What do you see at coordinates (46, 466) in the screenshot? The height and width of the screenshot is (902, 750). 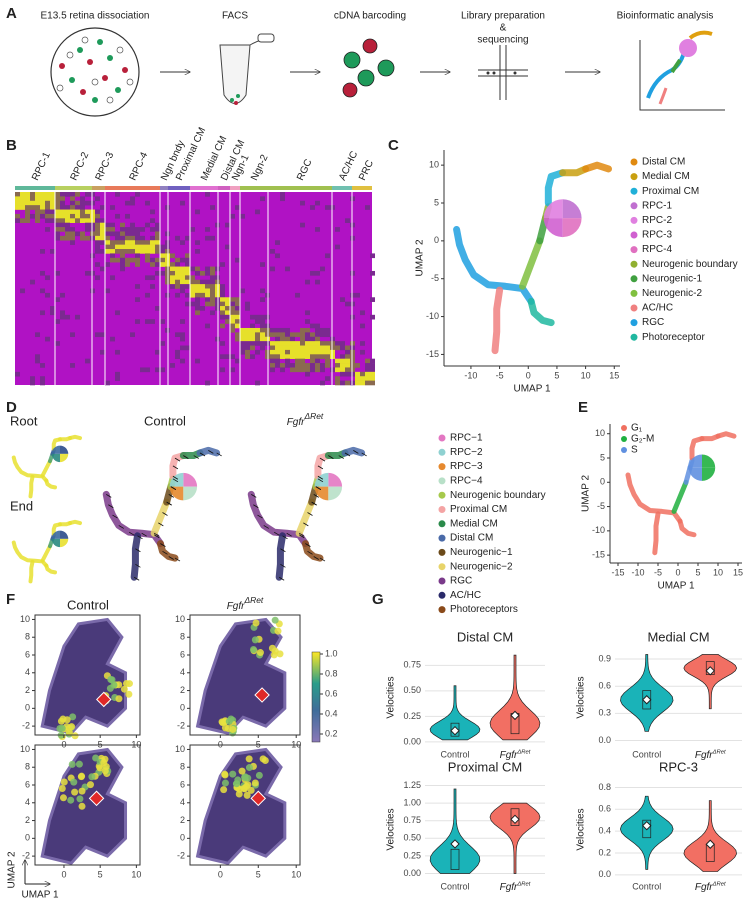 I see `root-umap` at bounding box center [46, 466].